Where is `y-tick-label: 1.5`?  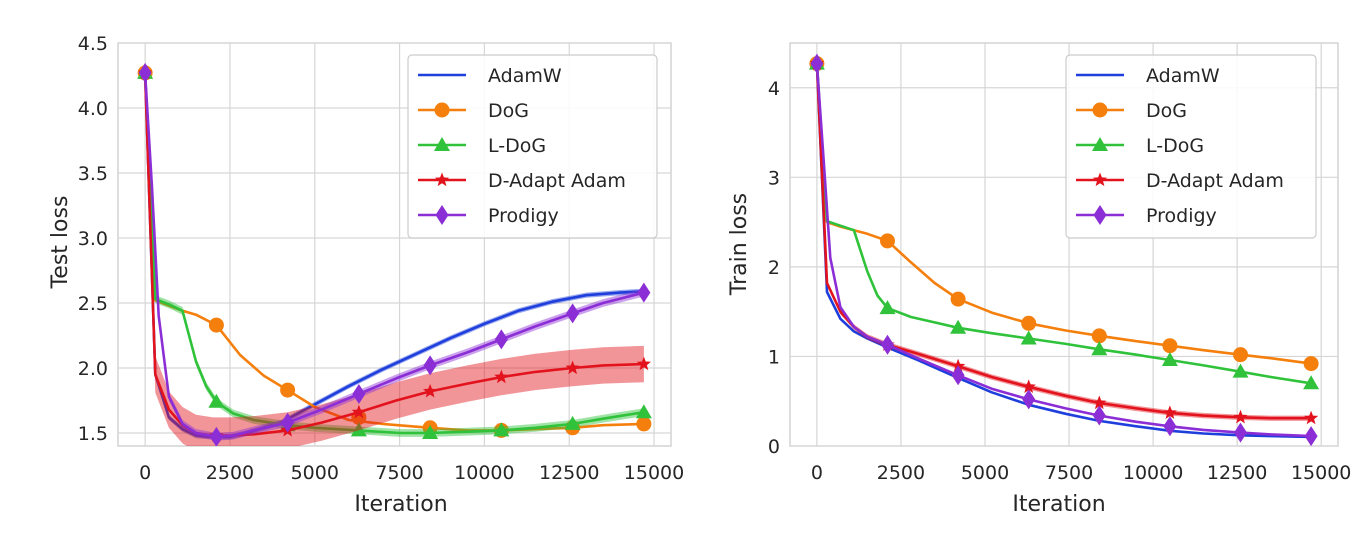
y-tick-label: 1.5 is located at coordinates (93, 434).